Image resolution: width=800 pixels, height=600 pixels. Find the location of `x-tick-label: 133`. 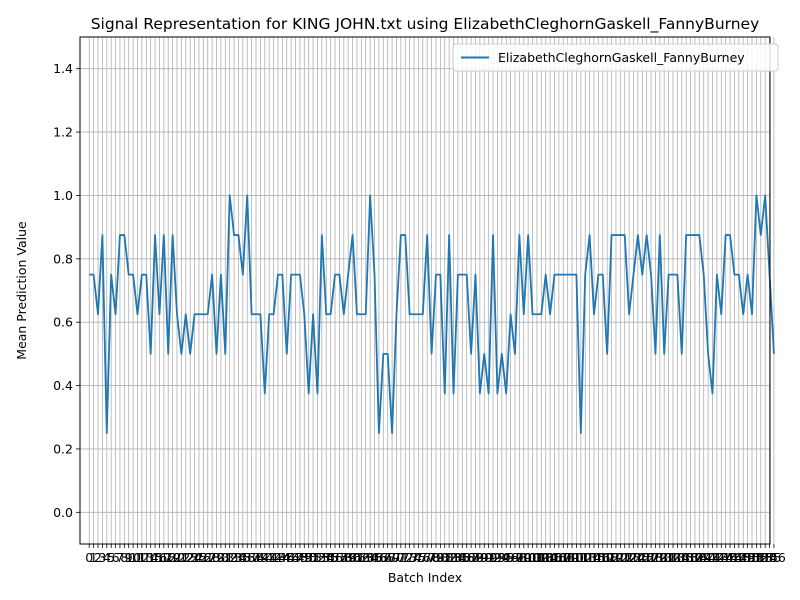

x-tick-label: 133 is located at coordinates (673, 557).